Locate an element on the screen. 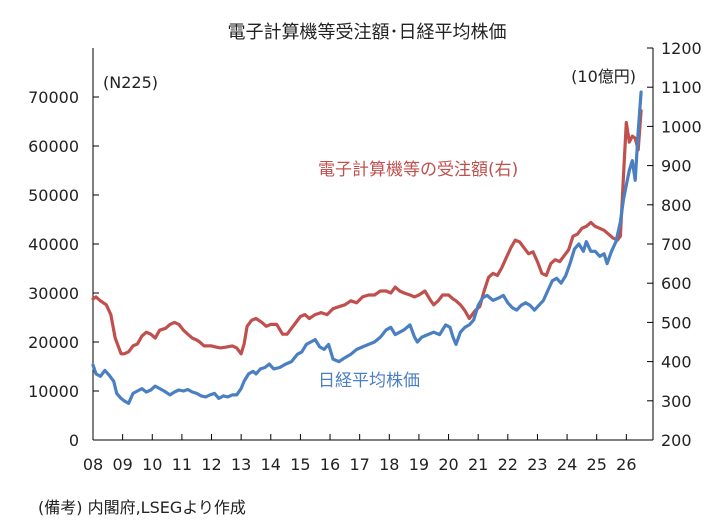 The width and height of the screenshot is (725, 530). x-tick-label: 19 is located at coordinates (419, 464).